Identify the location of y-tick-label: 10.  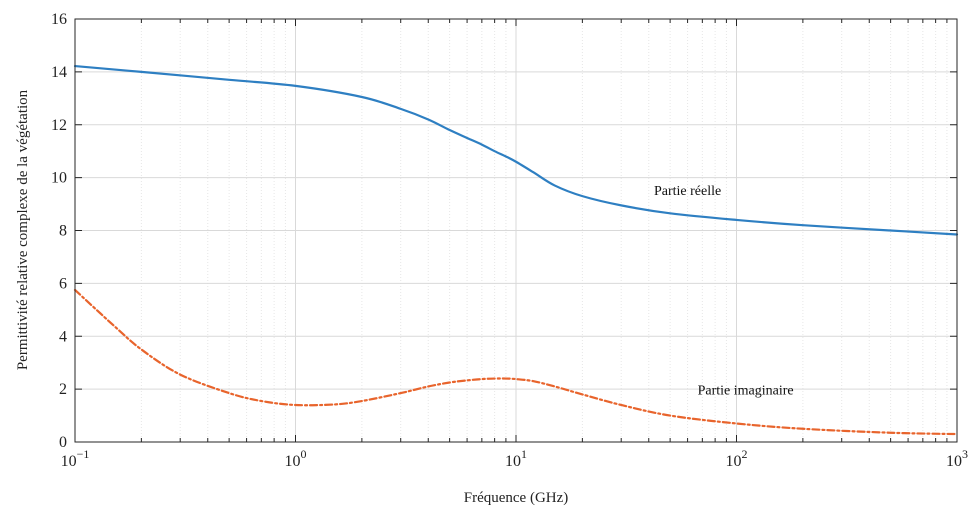
(59, 178).